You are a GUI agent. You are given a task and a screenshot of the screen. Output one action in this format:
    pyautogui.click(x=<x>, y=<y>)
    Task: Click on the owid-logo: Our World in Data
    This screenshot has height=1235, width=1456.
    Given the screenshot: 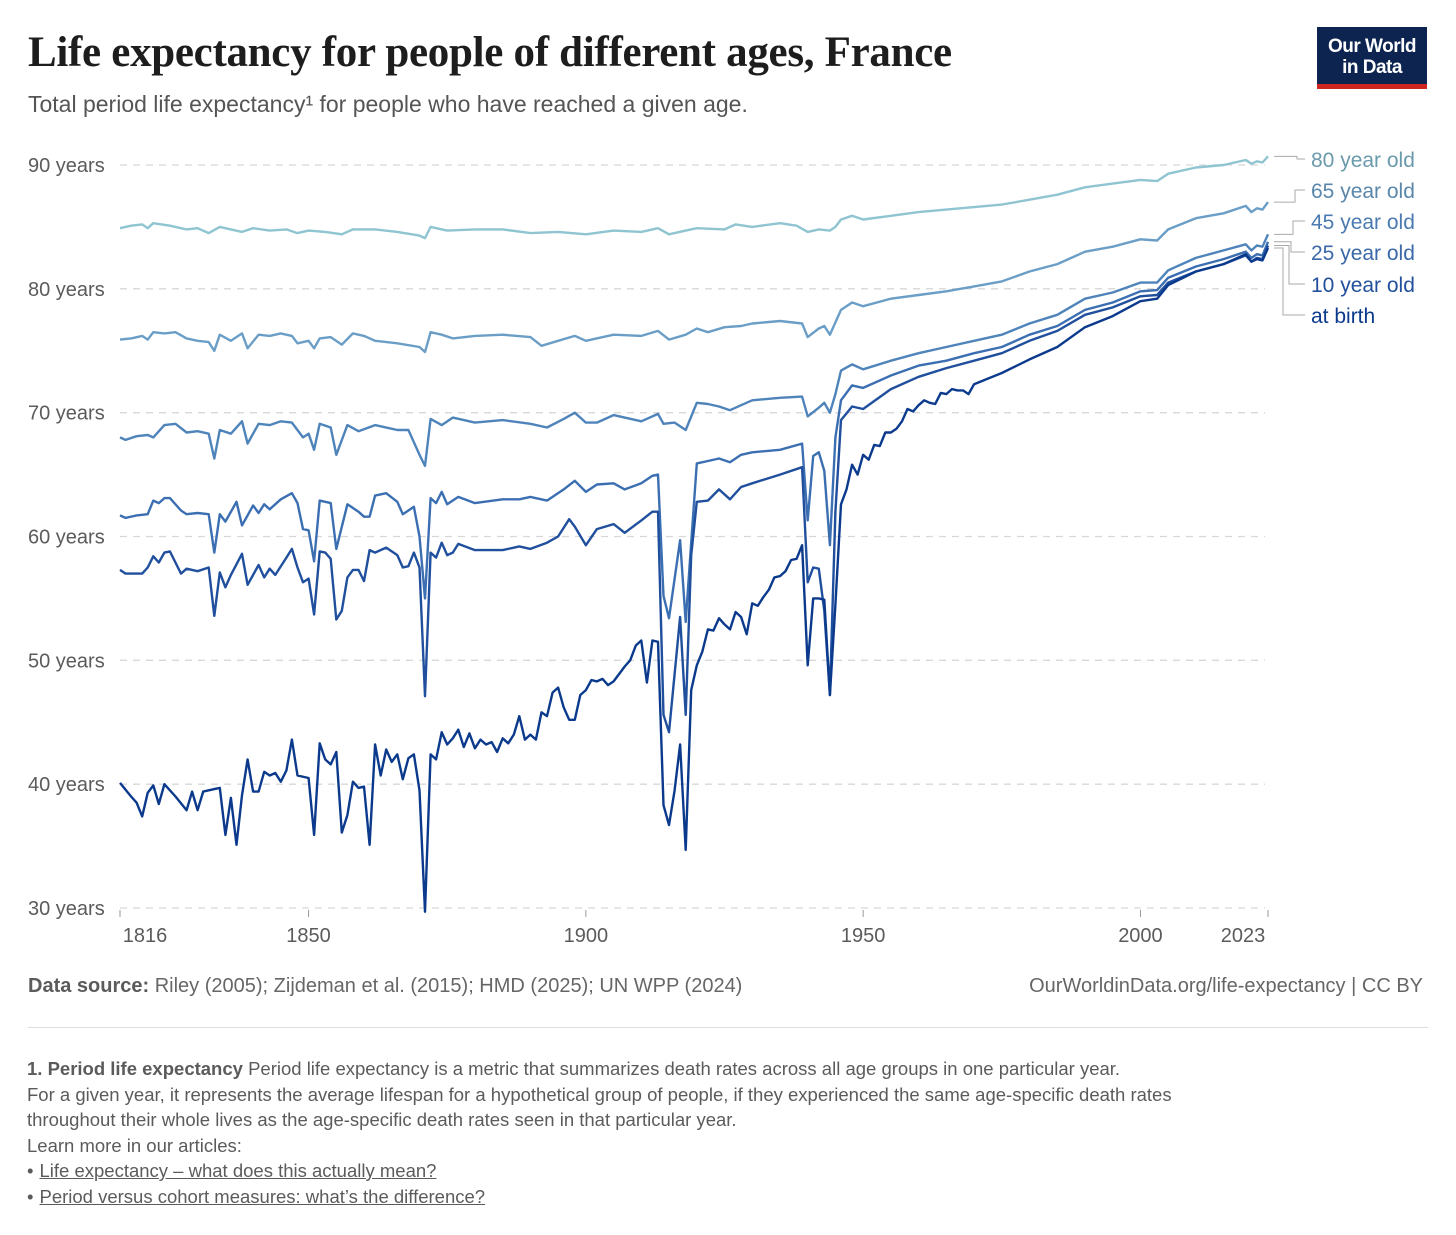 What is the action you would take?
    pyautogui.click(x=1372, y=58)
    